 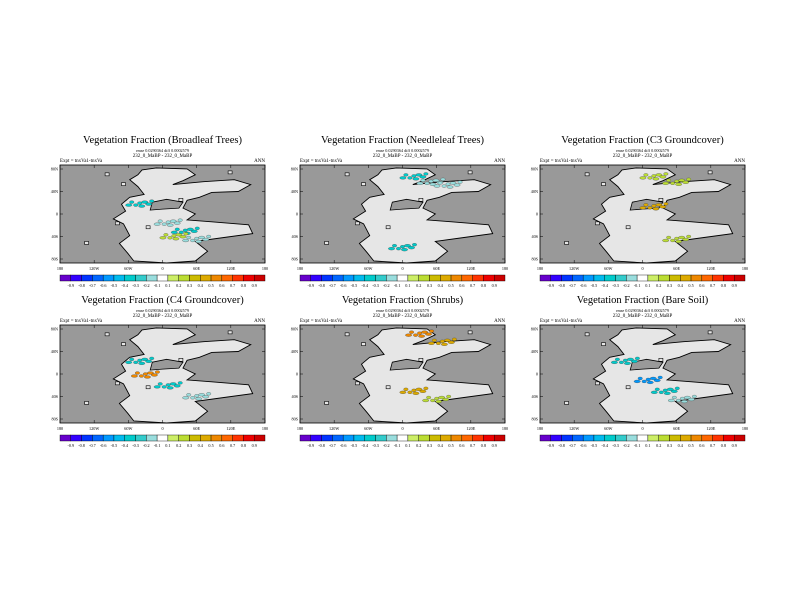 I want to click on panel-title: Vegetation Fraction (C4 Groundcover), so click(x=162, y=300).